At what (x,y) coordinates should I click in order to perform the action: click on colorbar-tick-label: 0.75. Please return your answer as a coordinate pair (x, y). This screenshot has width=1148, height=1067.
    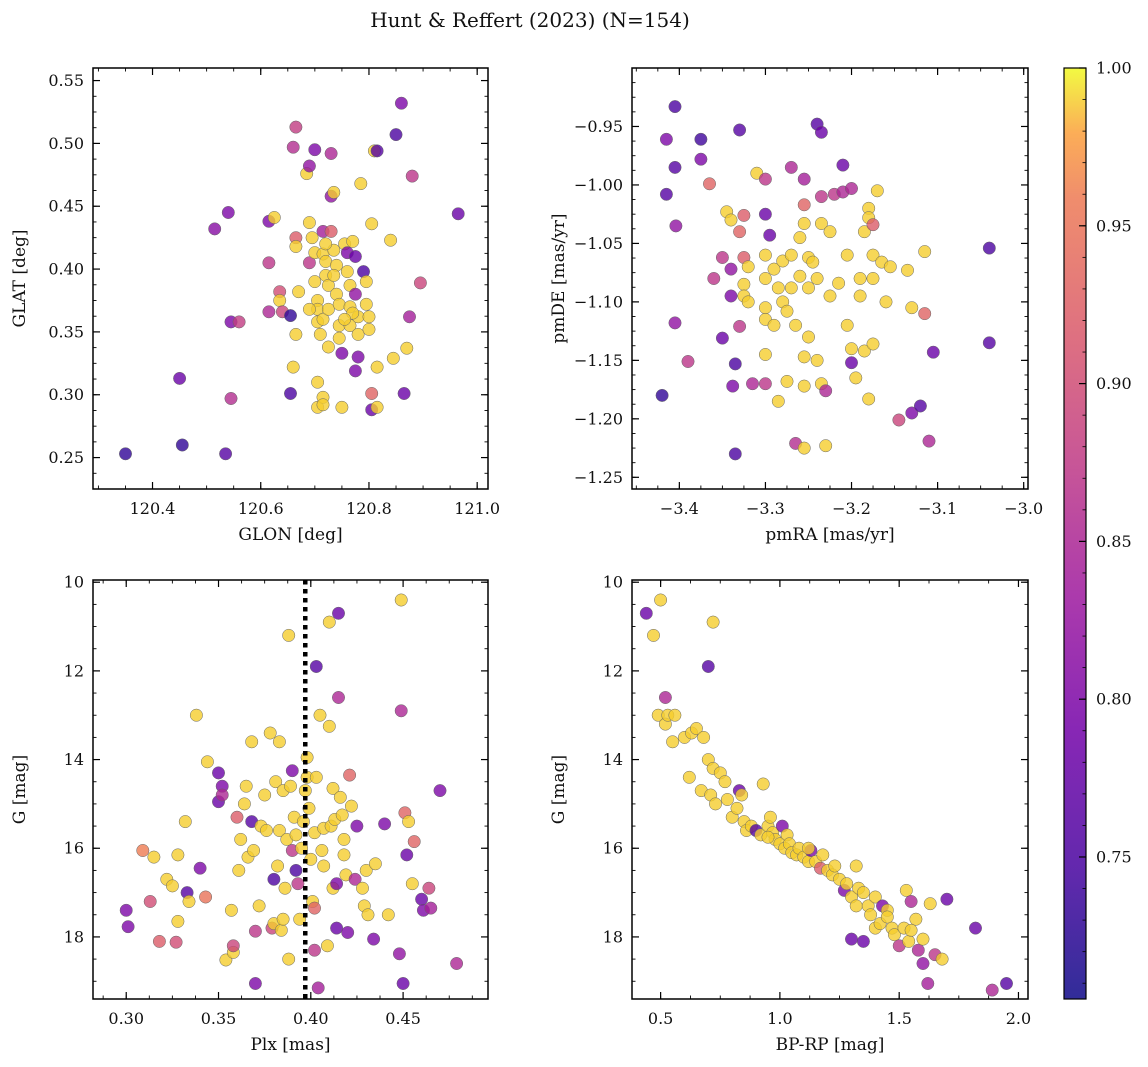
    Looking at the image, I should click on (1114, 856).